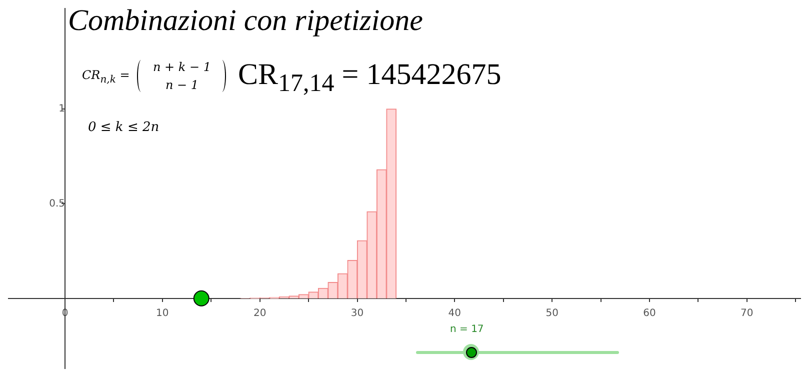 The height and width of the screenshot is (377, 809). Describe the element at coordinates (182, 67) in the screenshot. I see `annotation: n + k − 1` at that location.